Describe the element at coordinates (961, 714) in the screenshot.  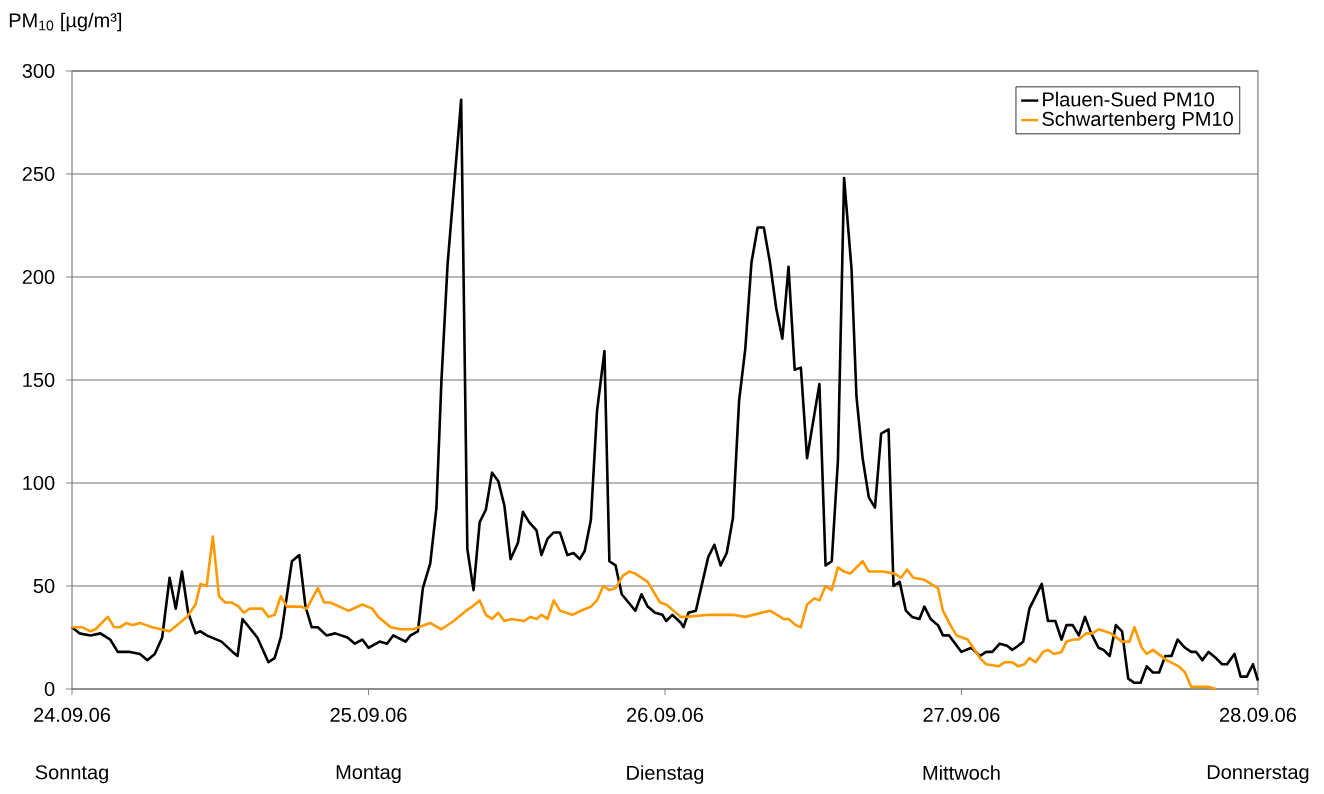
I see `x-tick-label: 27.09.06` at that location.